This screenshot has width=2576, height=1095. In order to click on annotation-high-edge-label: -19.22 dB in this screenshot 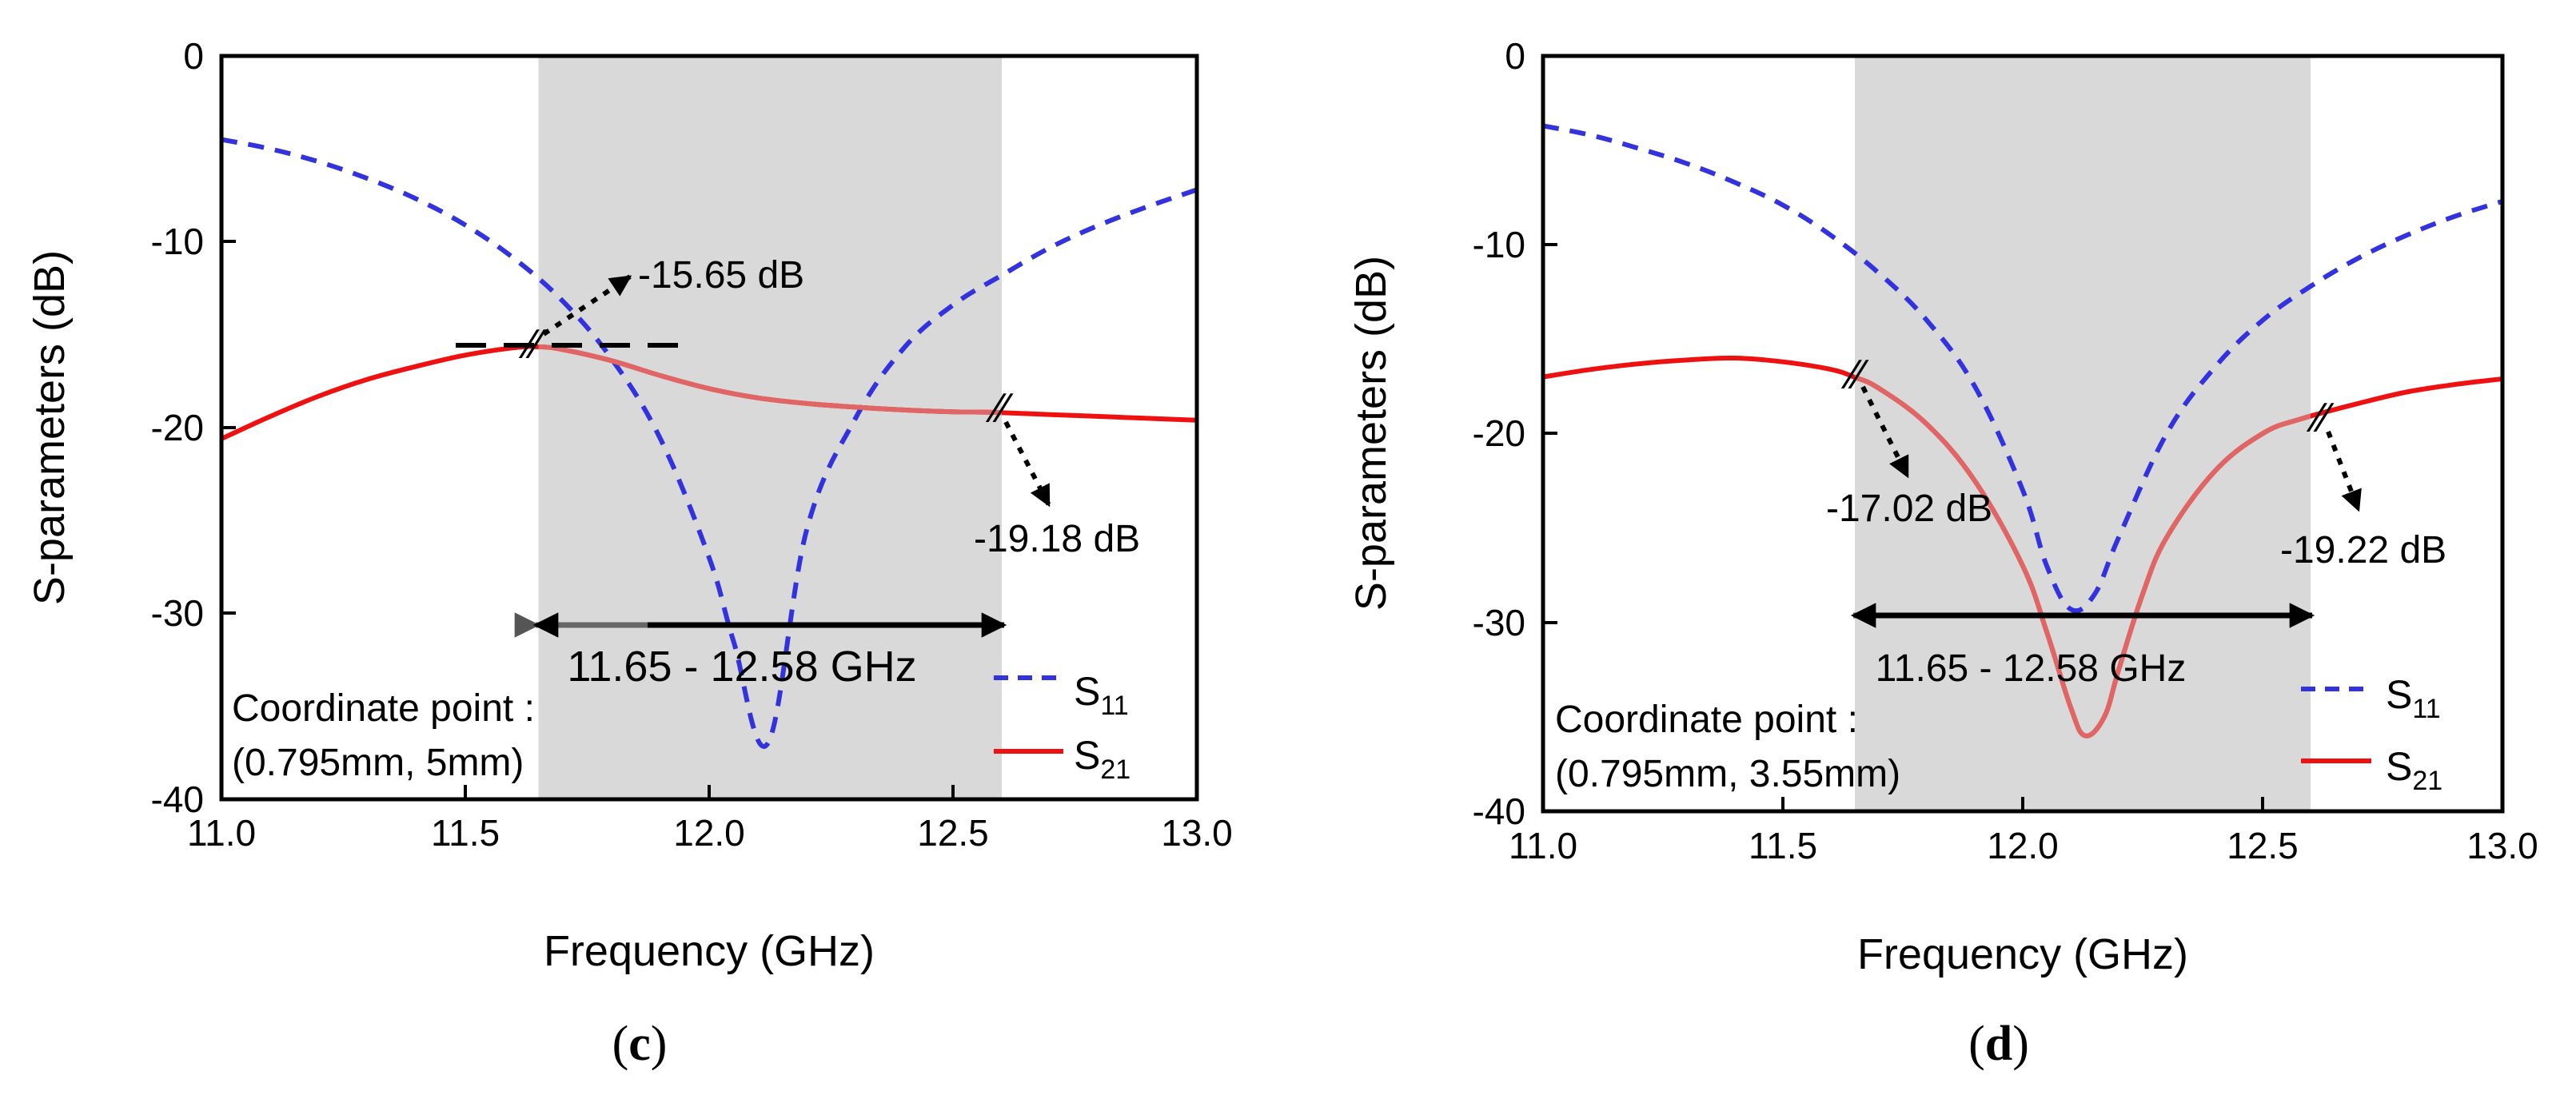, I will do `click(2363, 550)`.